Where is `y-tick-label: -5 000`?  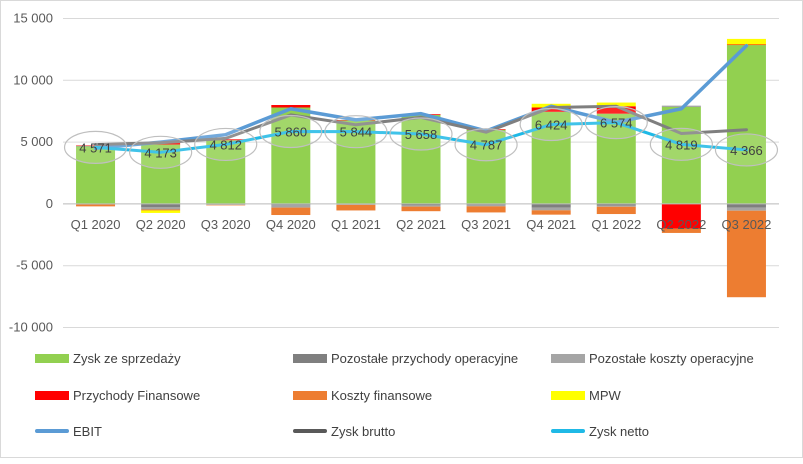 y-tick-label: -5 000 is located at coordinates (34, 265).